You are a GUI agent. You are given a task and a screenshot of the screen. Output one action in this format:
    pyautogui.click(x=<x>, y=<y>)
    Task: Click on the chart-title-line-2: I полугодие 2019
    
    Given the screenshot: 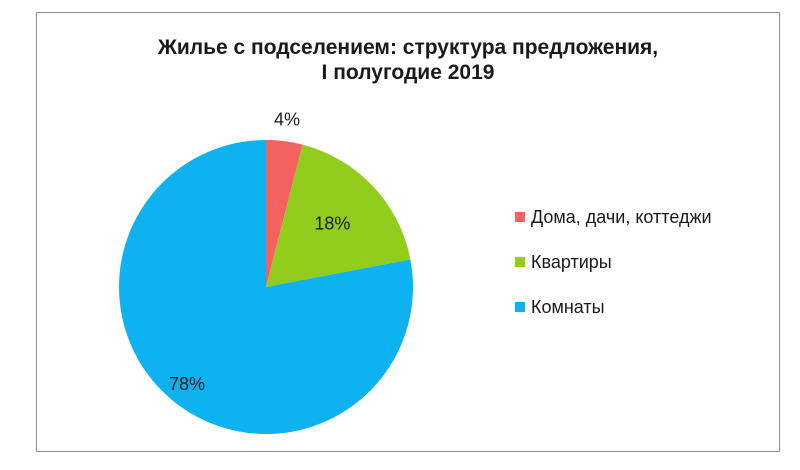 What is the action you would take?
    pyautogui.click(x=408, y=72)
    